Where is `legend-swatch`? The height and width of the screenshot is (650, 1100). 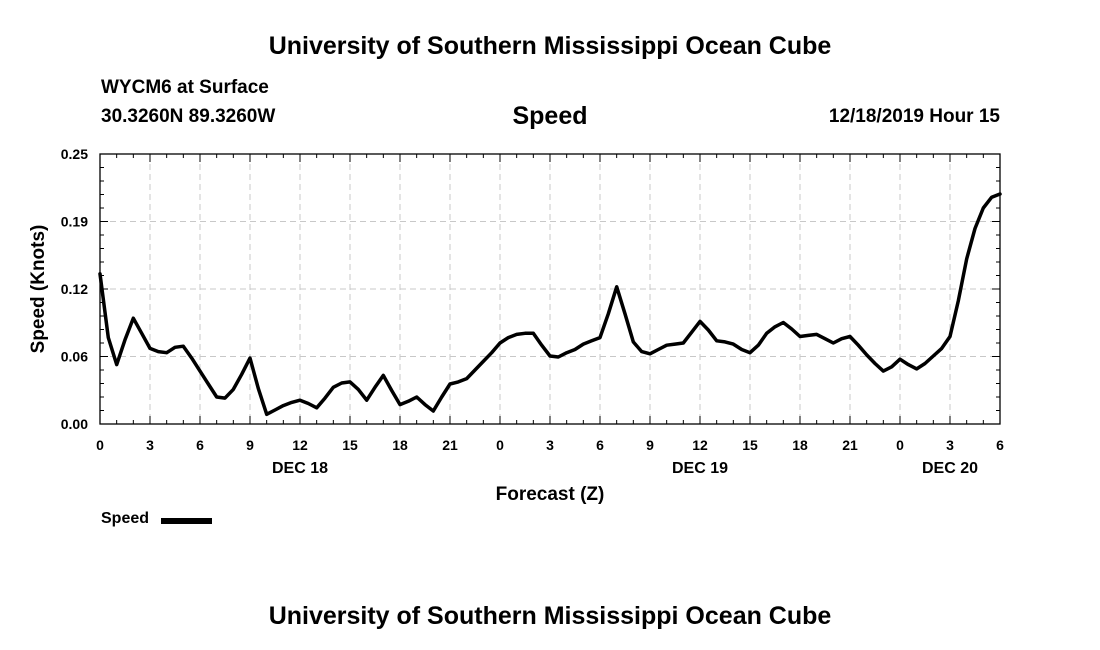
legend-swatch is located at coordinates (186, 521).